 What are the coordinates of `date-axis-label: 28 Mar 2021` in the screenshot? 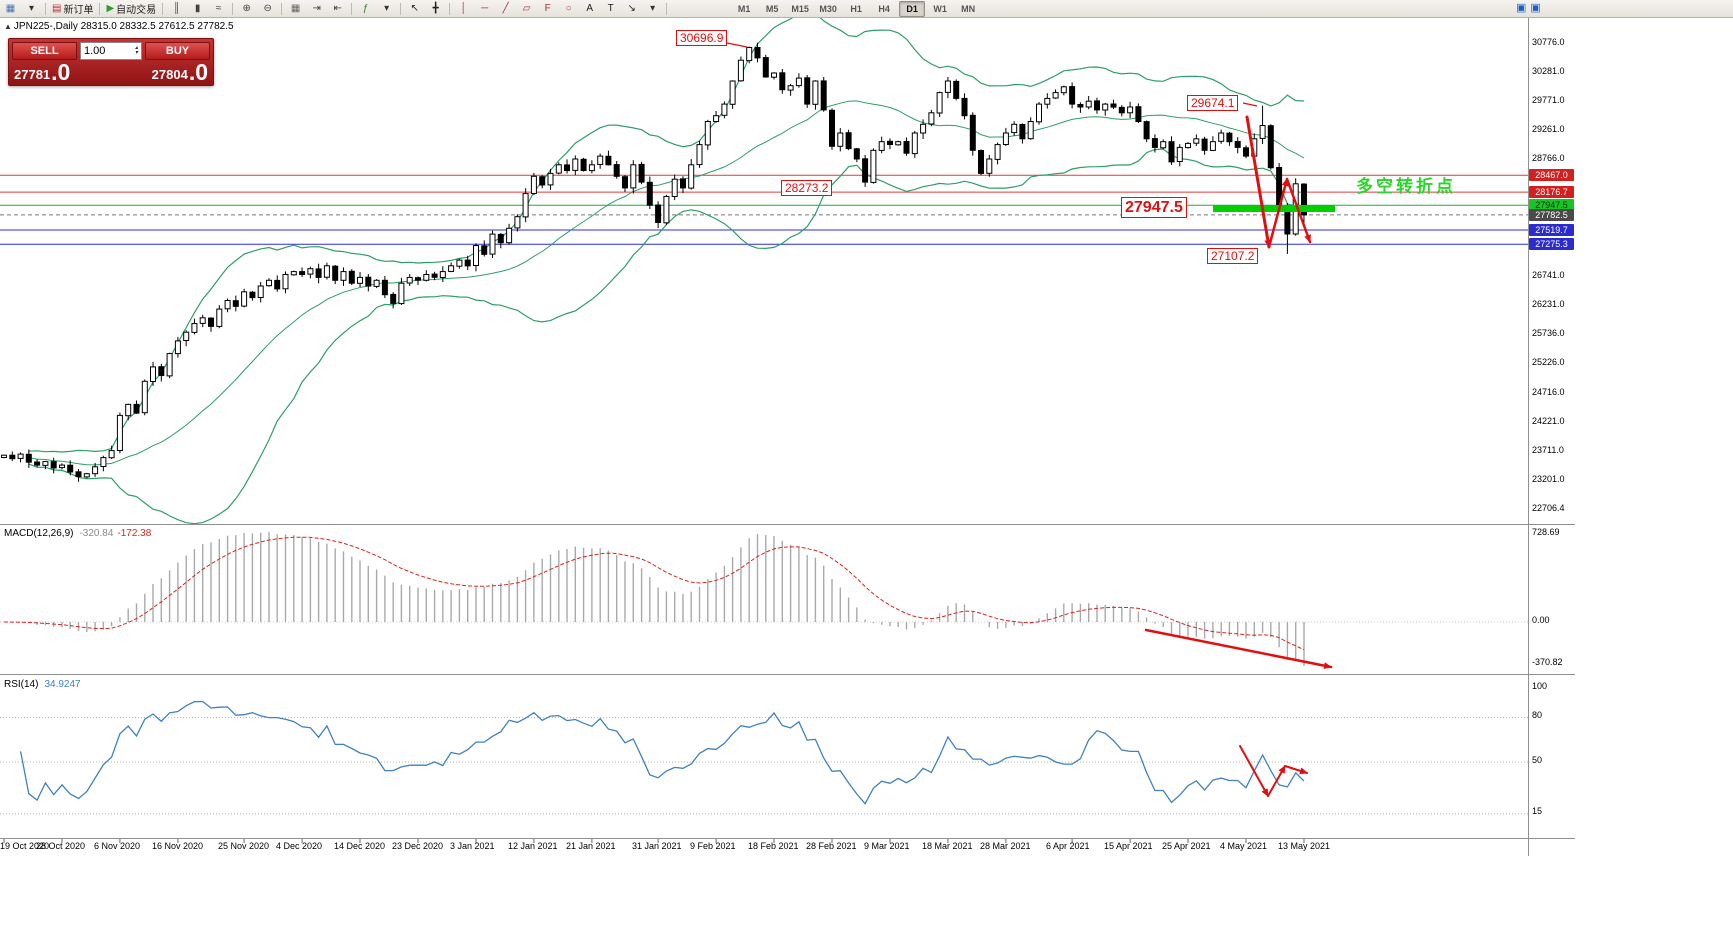 It's located at (1005, 846).